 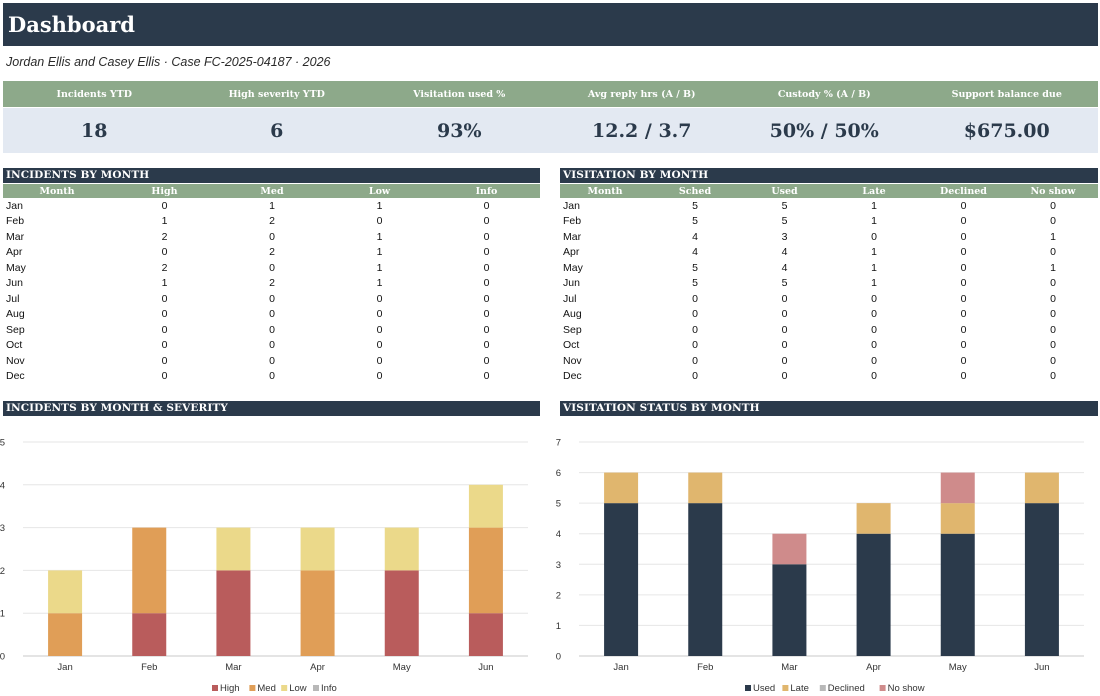 What do you see at coordinates (2, 485) in the screenshot?
I see `y-tick-label: 4` at bounding box center [2, 485].